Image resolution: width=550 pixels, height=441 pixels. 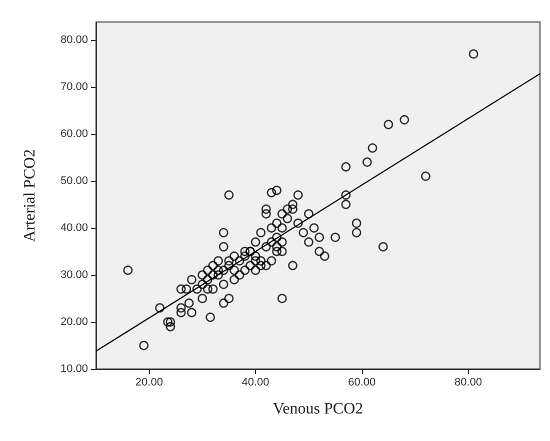 What do you see at coordinates (74, 40) in the screenshot?
I see `y-tick-label: 80.00` at bounding box center [74, 40].